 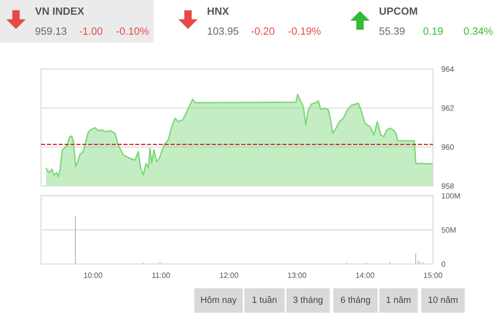 What do you see at coordinates (355, 300) in the screenshot?
I see `text: 6 tháng` at bounding box center [355, 300].